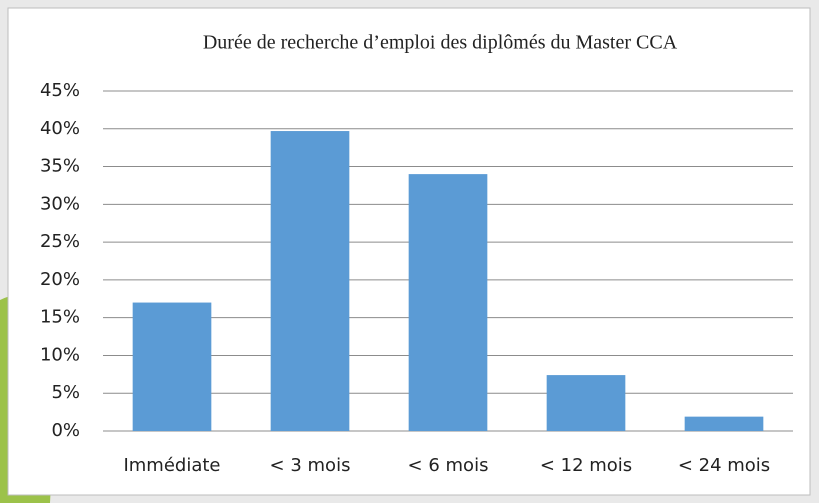 The width and height of the screenshot is (819, 503). I want to click on x-tick-label: < 3 mois, so click(310, 465).